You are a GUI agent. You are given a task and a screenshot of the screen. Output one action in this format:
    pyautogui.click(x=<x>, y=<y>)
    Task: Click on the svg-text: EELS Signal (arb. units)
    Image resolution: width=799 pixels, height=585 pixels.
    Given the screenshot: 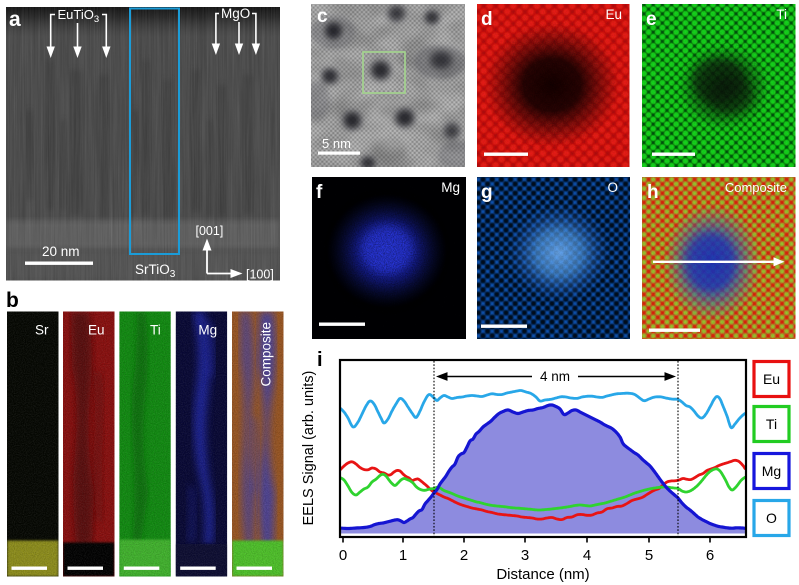 What is the action you would take?
    pyautogui.click(x=309, y=448)
    